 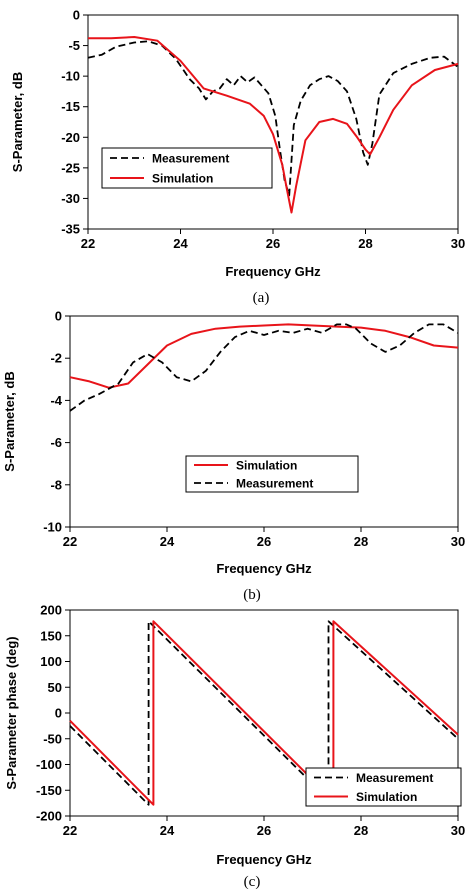 What do you see at coordinates (264, 356) in the screenshot?
I see `series-line-simulation` at bounding box center [264, 356].